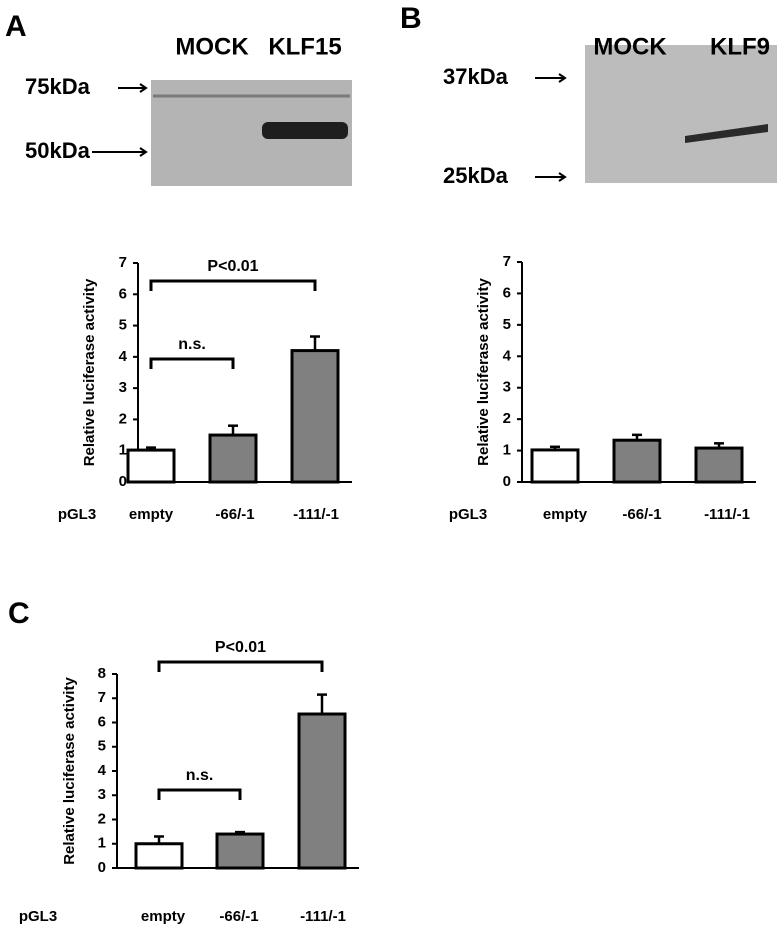 The width and height of the screenshot is (784, 935). I want to click on mw-marker: 37kDa, so click(476, 76).